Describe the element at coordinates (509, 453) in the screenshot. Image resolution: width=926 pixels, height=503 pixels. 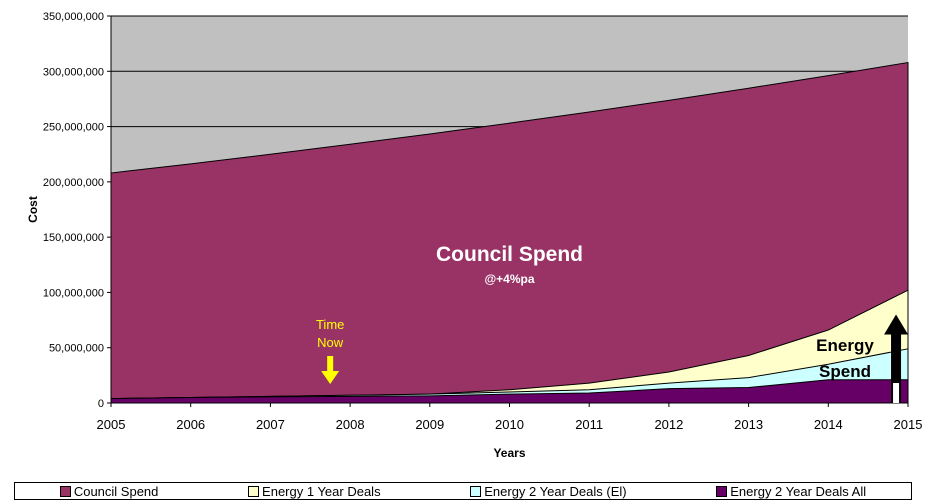
I see `x-axis-title: Years` at that location.